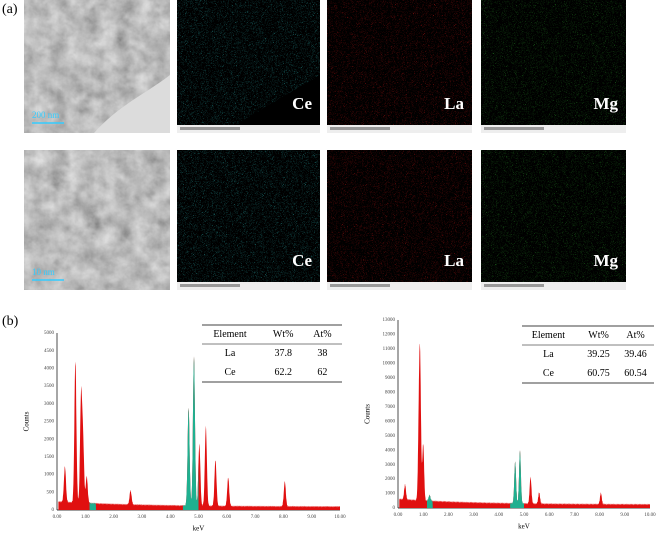 The image size is (661, 533). What do you see at coordinates (390, 421) in the screenshot?
I see `y-tick-label: 6000` at bounding box center [390, 421].